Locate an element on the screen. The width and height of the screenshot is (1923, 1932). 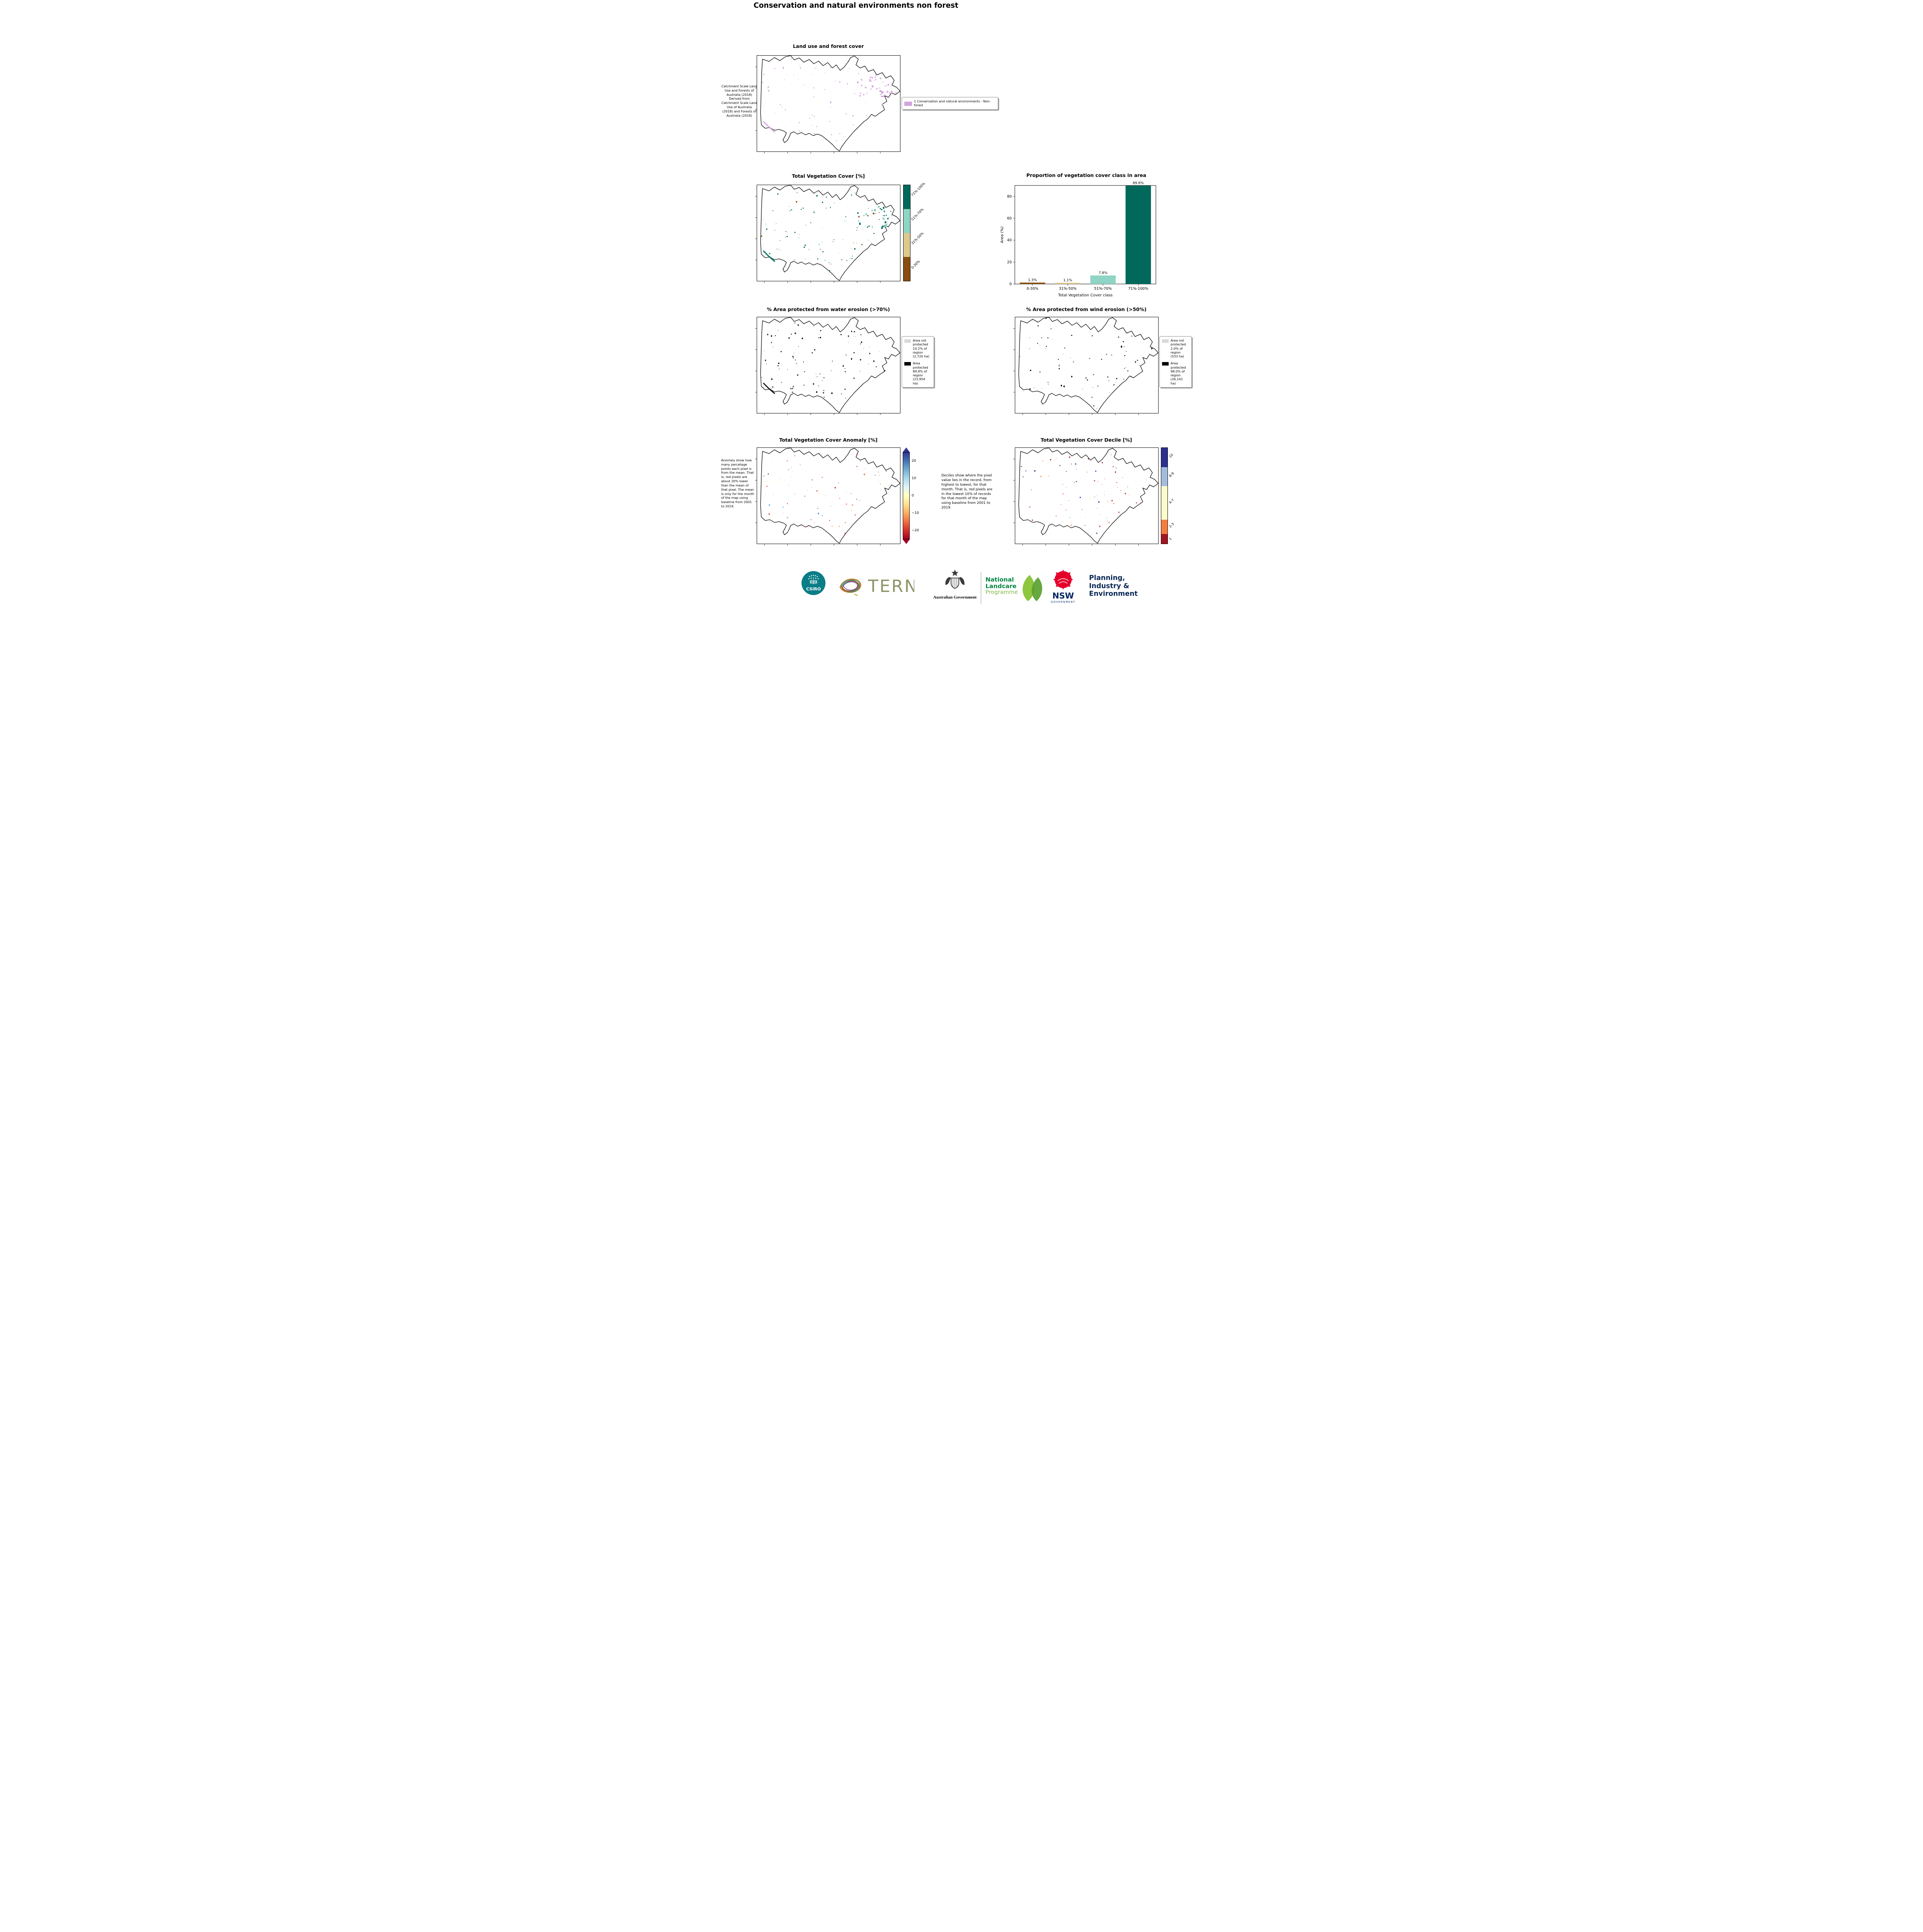
tvc-map-title: Total Vegetation Cover [%] is located at coordinates (828, 176).